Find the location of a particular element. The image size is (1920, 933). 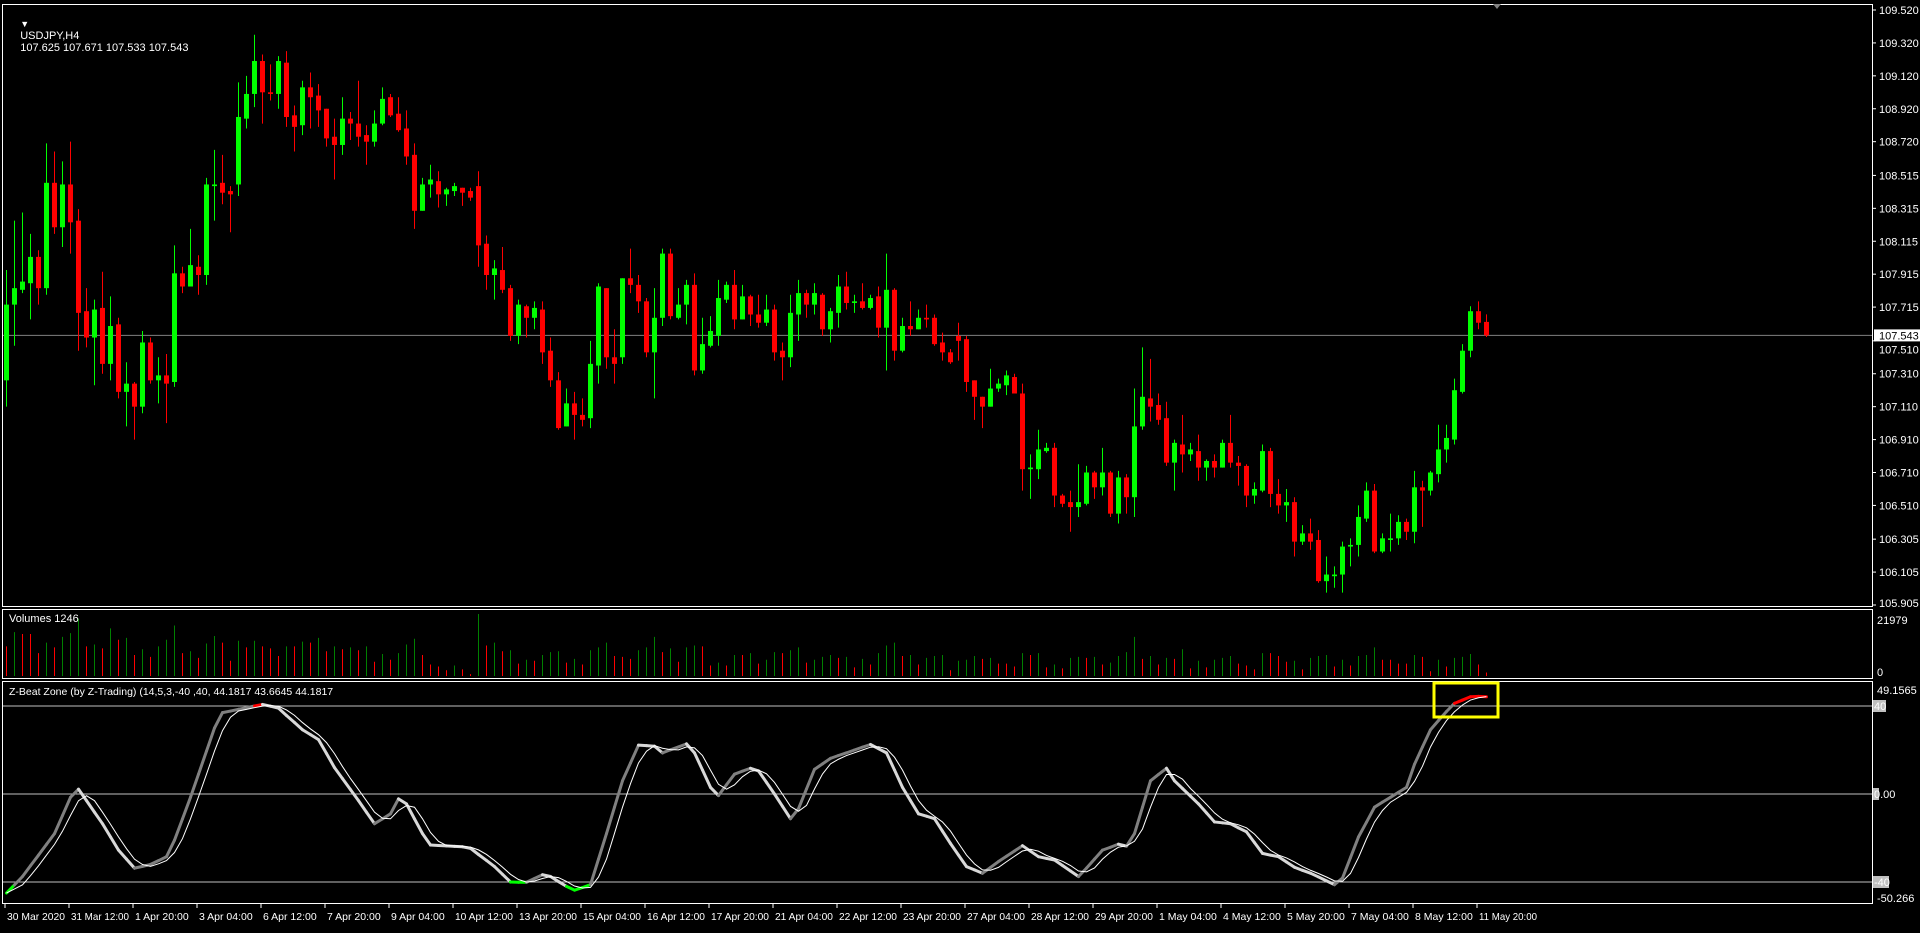

time-axis-label: 3 Apr 04:00 is located at coordinates (226, 917).